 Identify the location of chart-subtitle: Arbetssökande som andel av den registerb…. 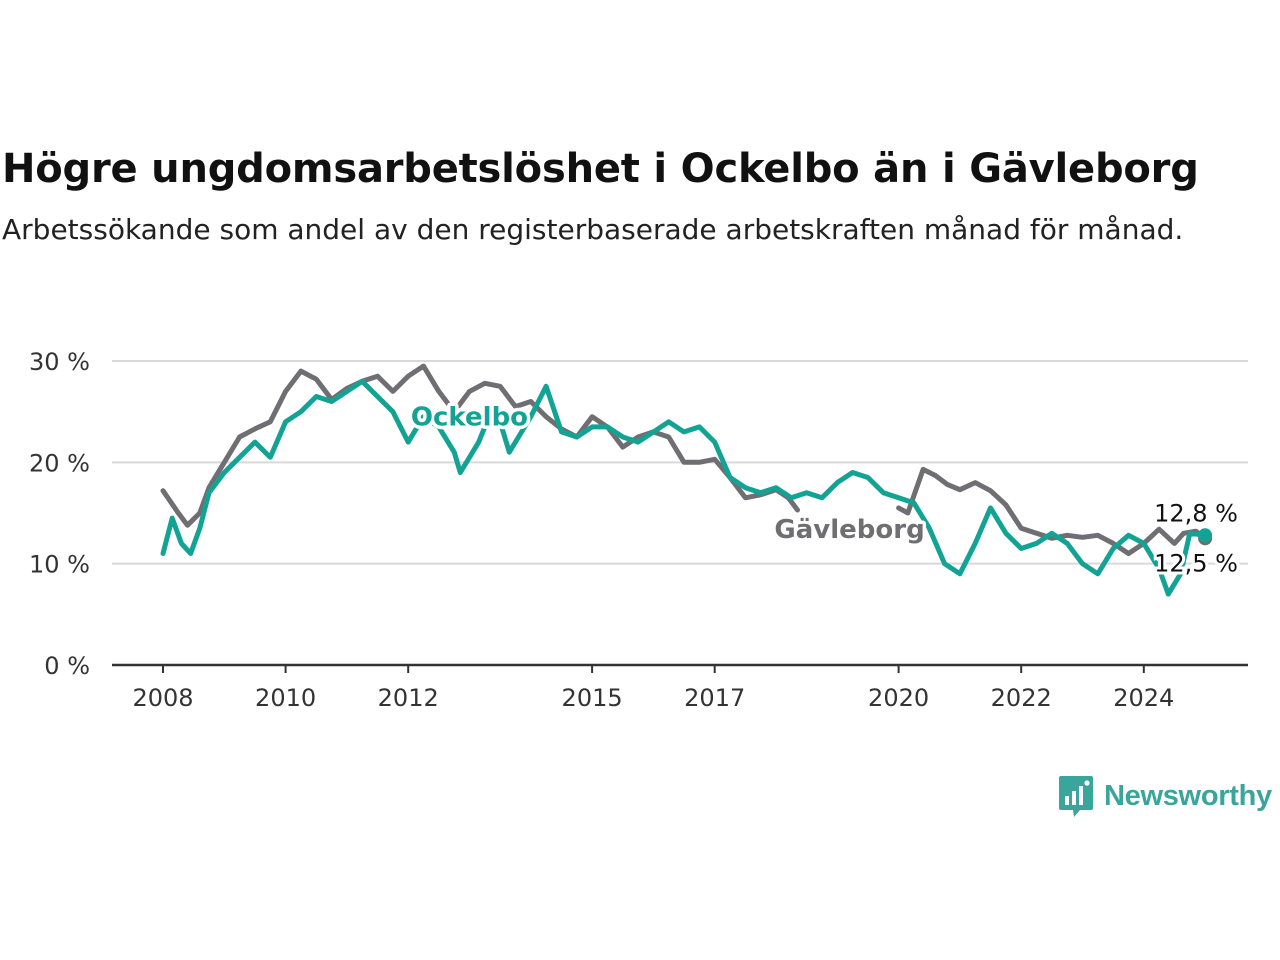
(593, 229).